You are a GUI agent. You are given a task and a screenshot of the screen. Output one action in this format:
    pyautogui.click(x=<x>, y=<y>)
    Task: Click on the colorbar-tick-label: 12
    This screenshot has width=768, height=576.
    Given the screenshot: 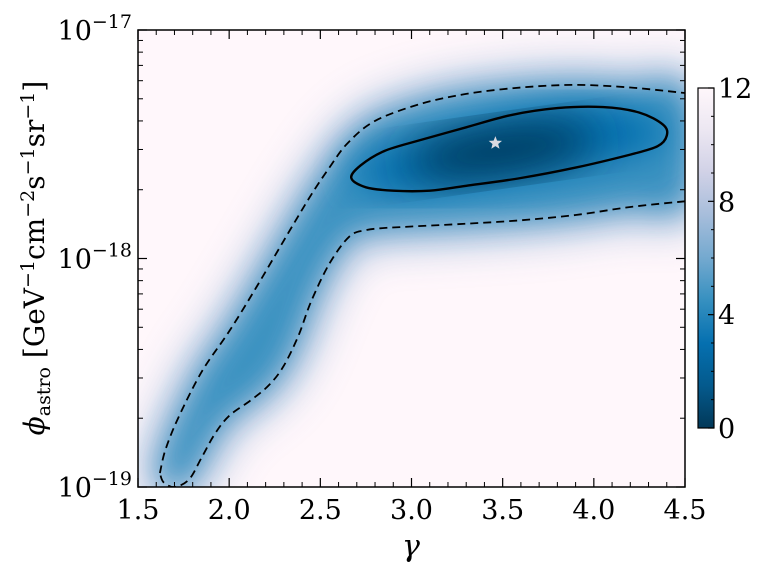 What is the action you would take?
    pyautogui.click(x=735, y=89)
    